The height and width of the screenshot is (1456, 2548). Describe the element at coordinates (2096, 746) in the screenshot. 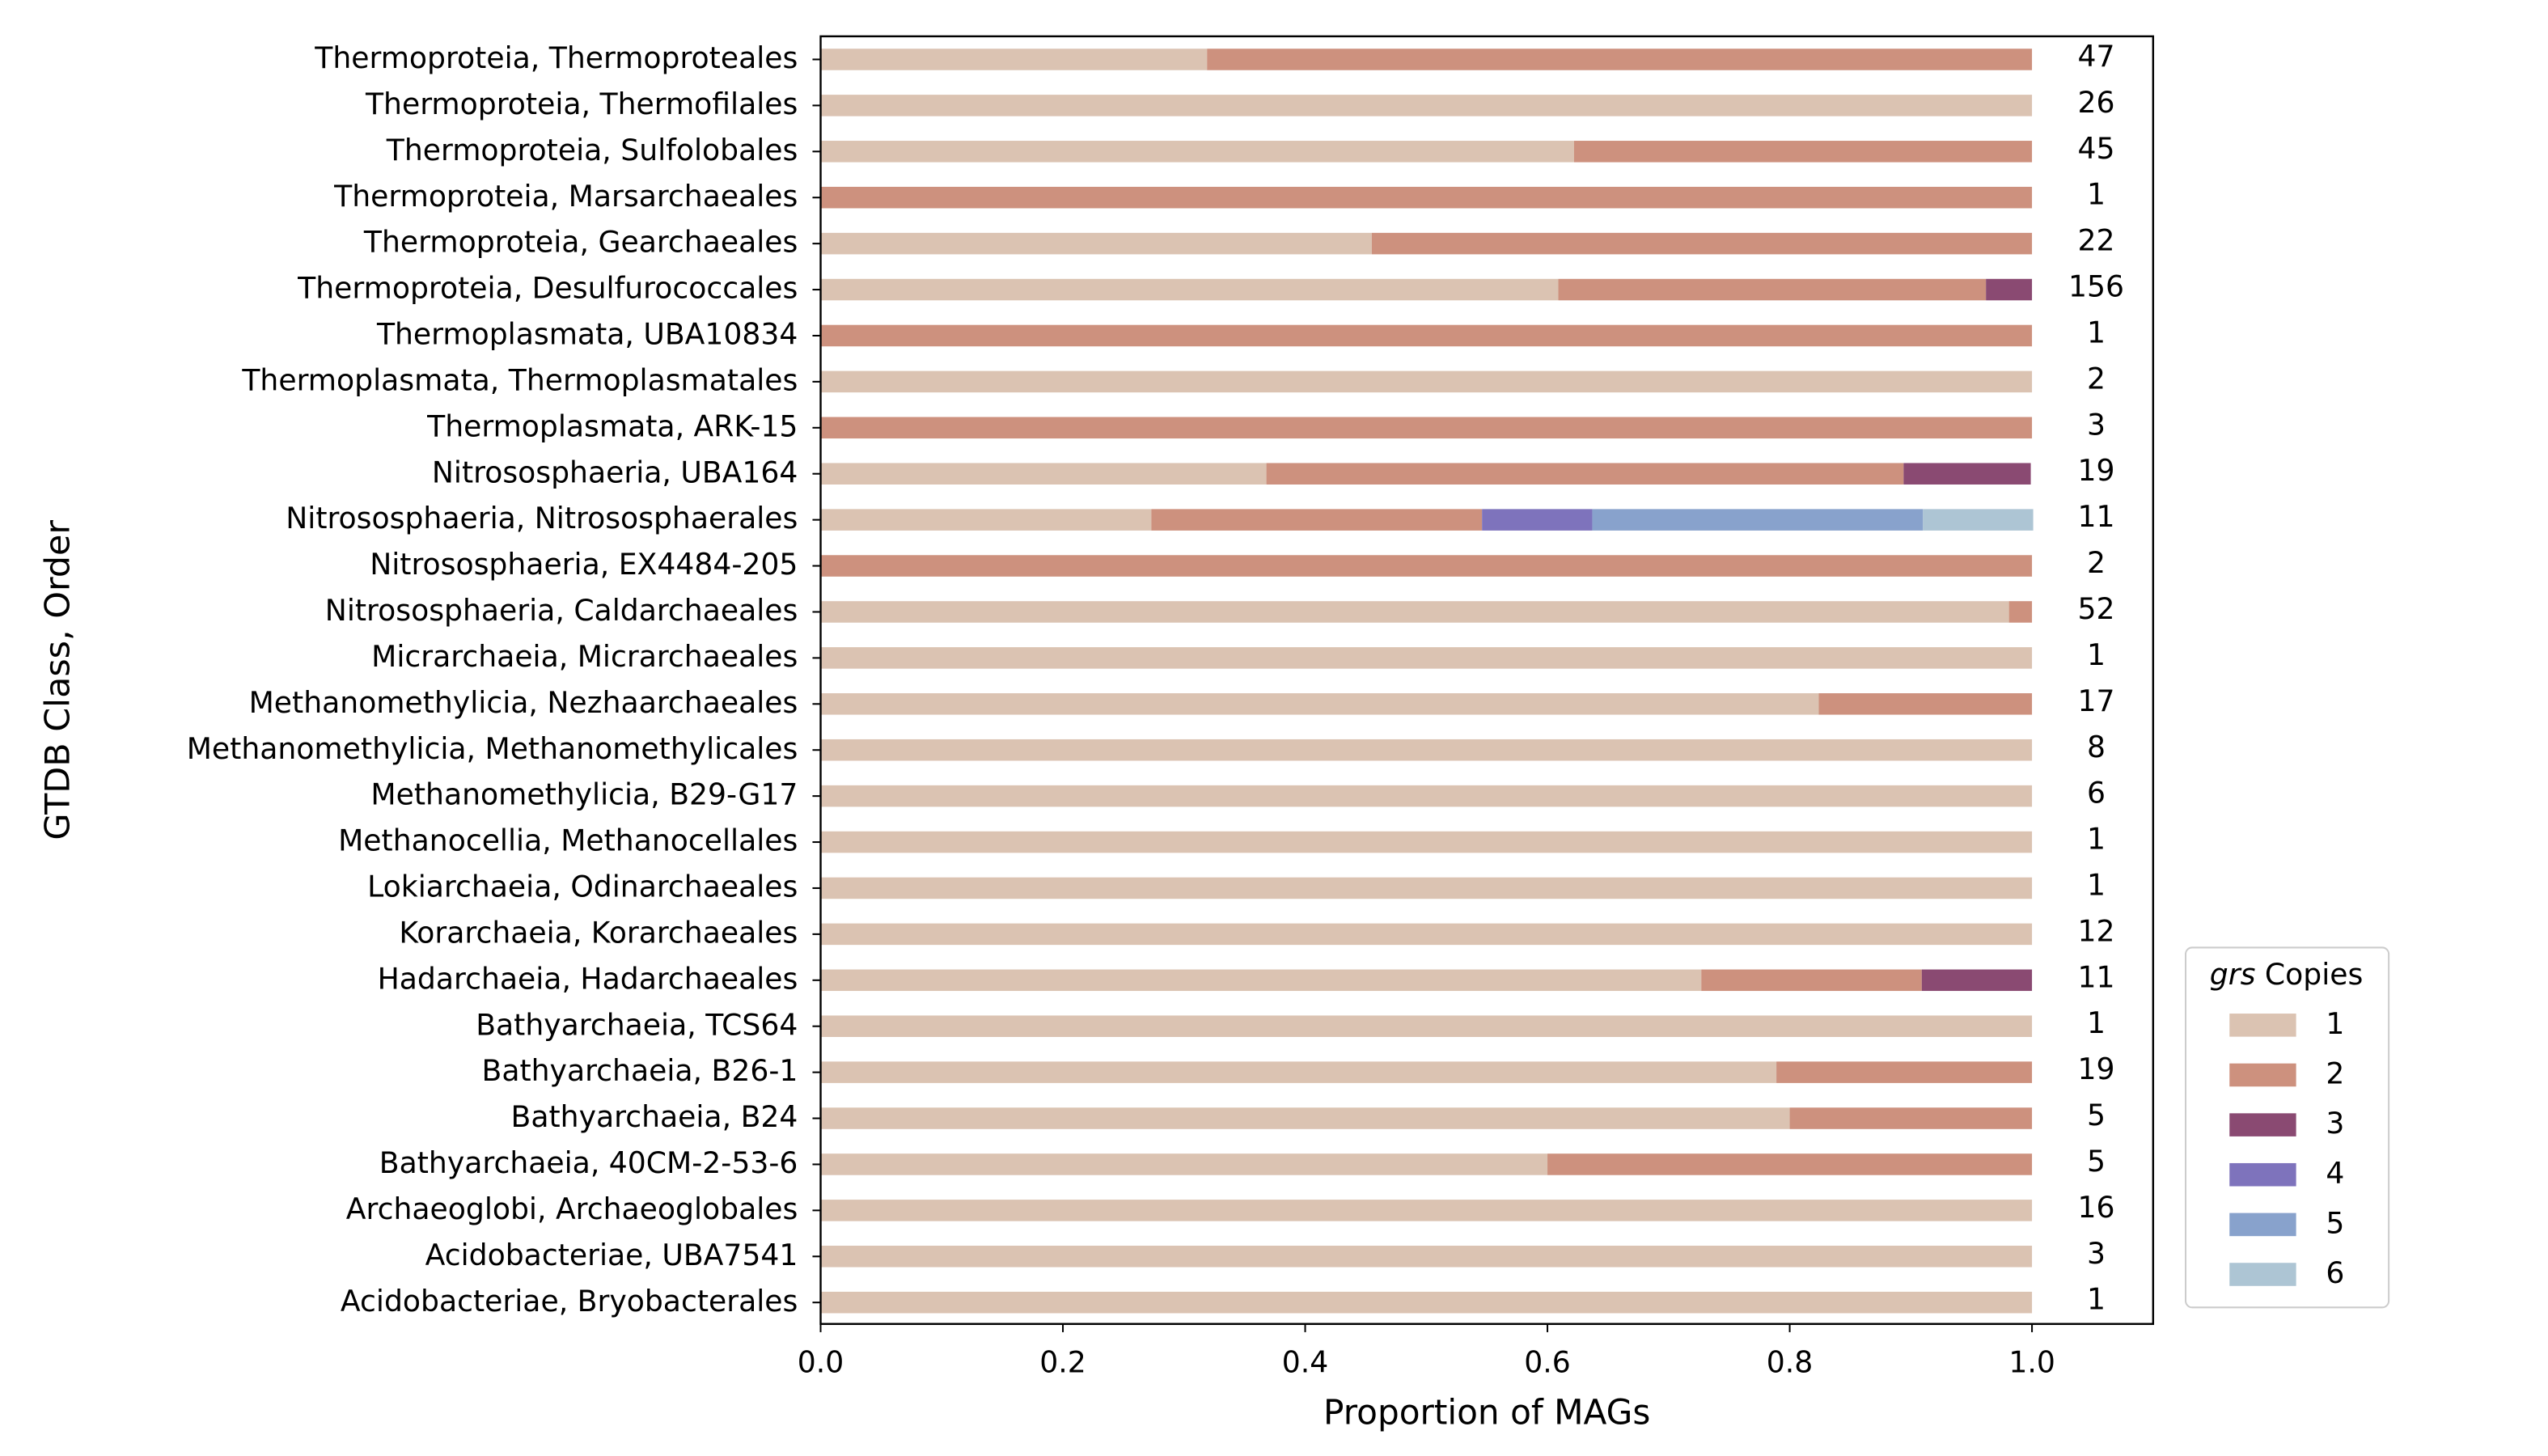

I see `count-label: 8` at that location.